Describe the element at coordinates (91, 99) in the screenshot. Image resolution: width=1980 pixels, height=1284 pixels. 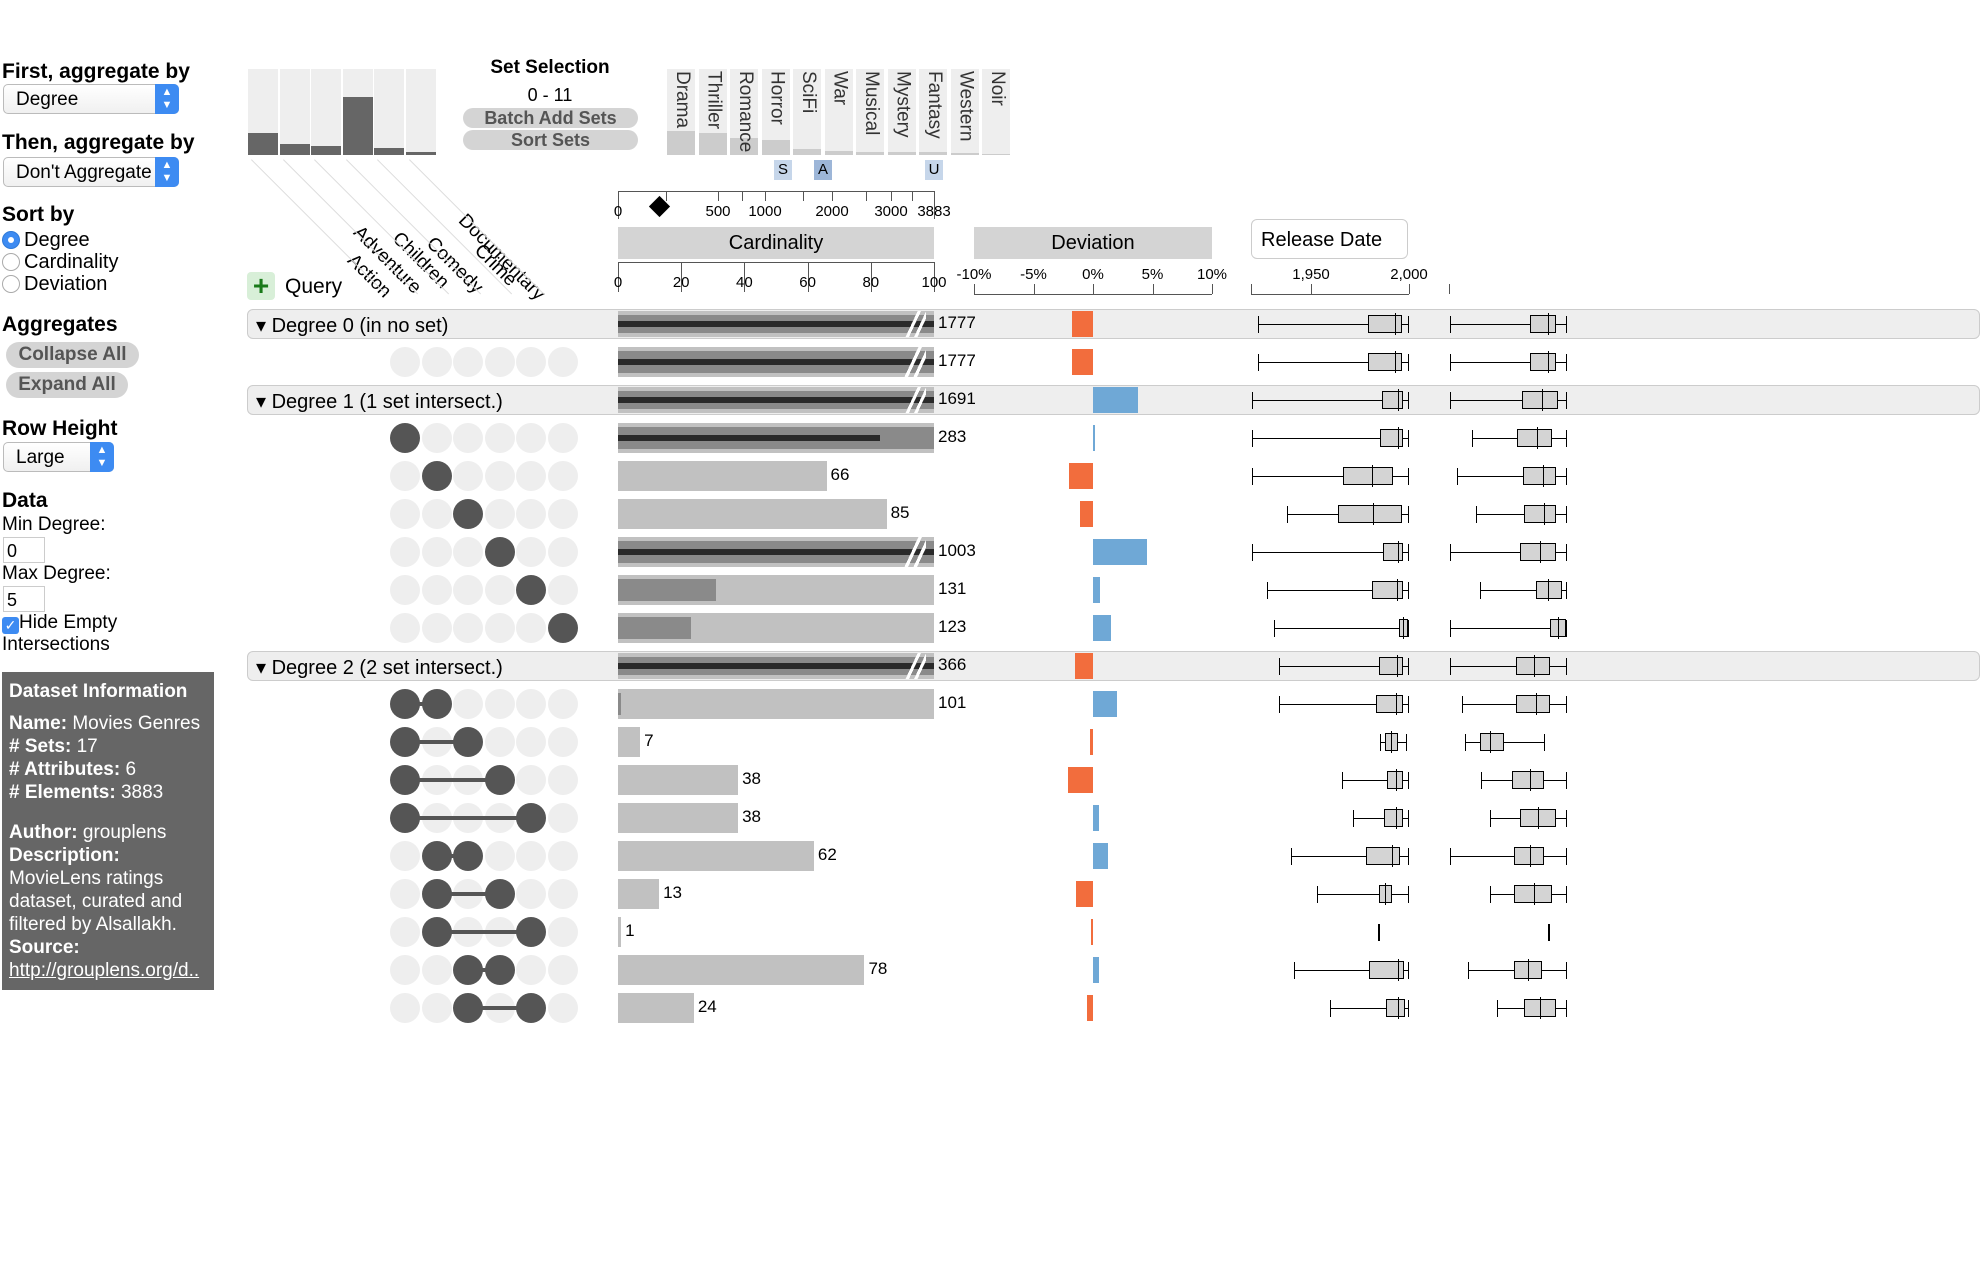
I see `first-aggregate-select: Degree ▲ ▼` at that location.